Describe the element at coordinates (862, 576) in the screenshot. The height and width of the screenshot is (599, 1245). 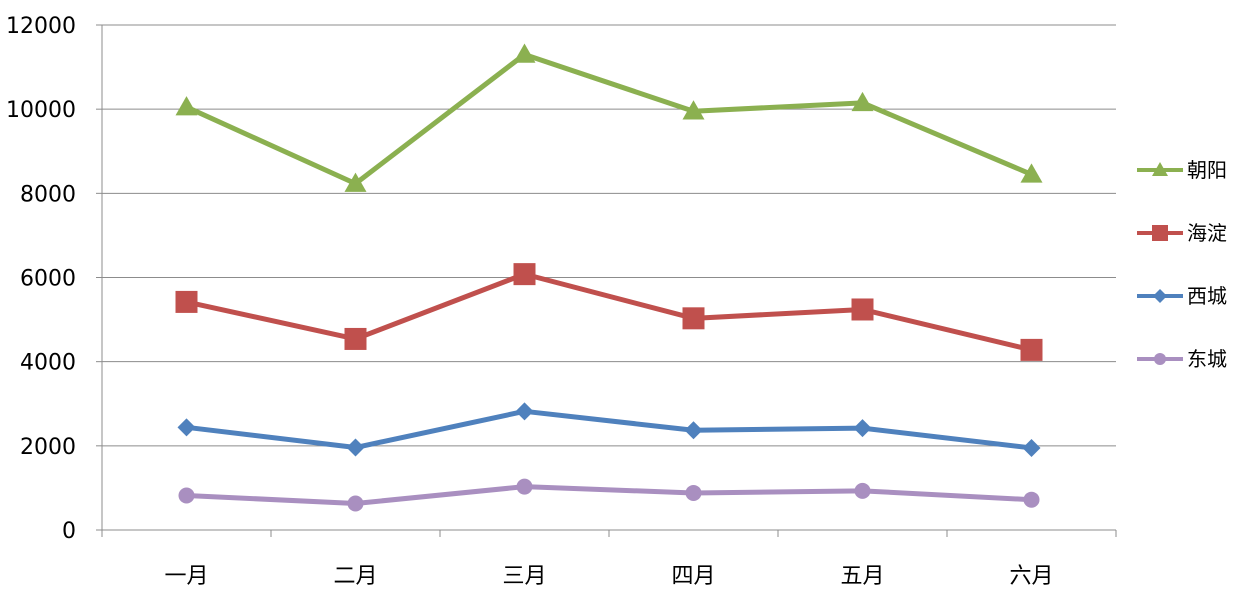
I see `x-tick-label: 五月` at that location.